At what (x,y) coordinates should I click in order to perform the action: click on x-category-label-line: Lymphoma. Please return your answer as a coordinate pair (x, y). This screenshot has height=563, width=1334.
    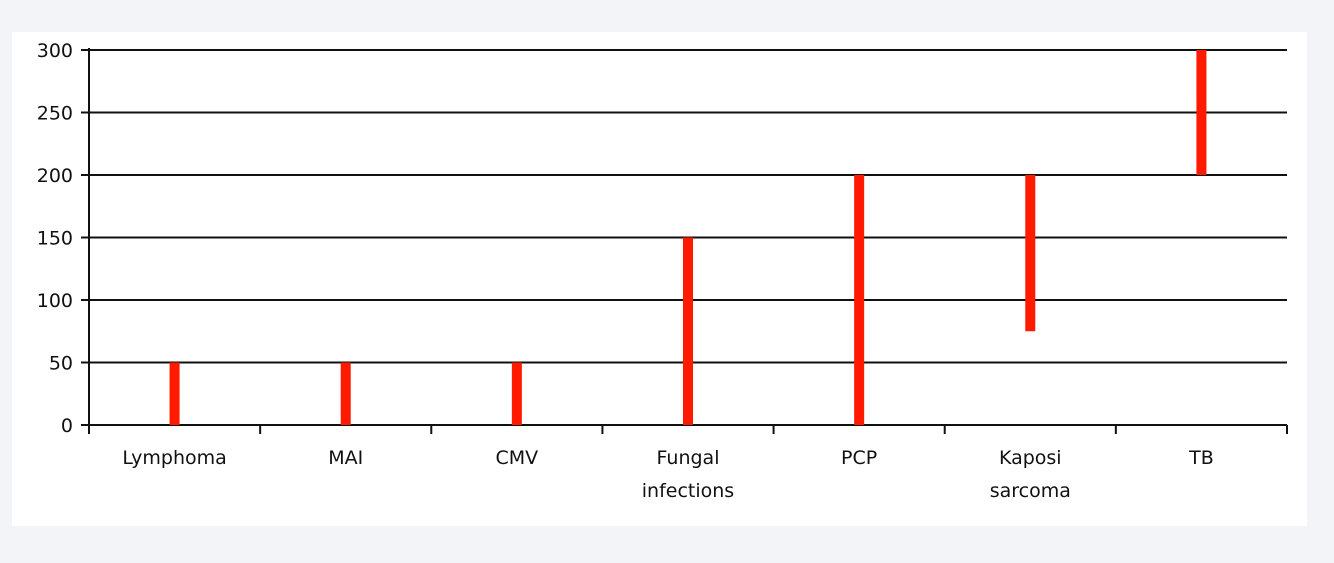
    Looking at the image, I should click on (174, 458).